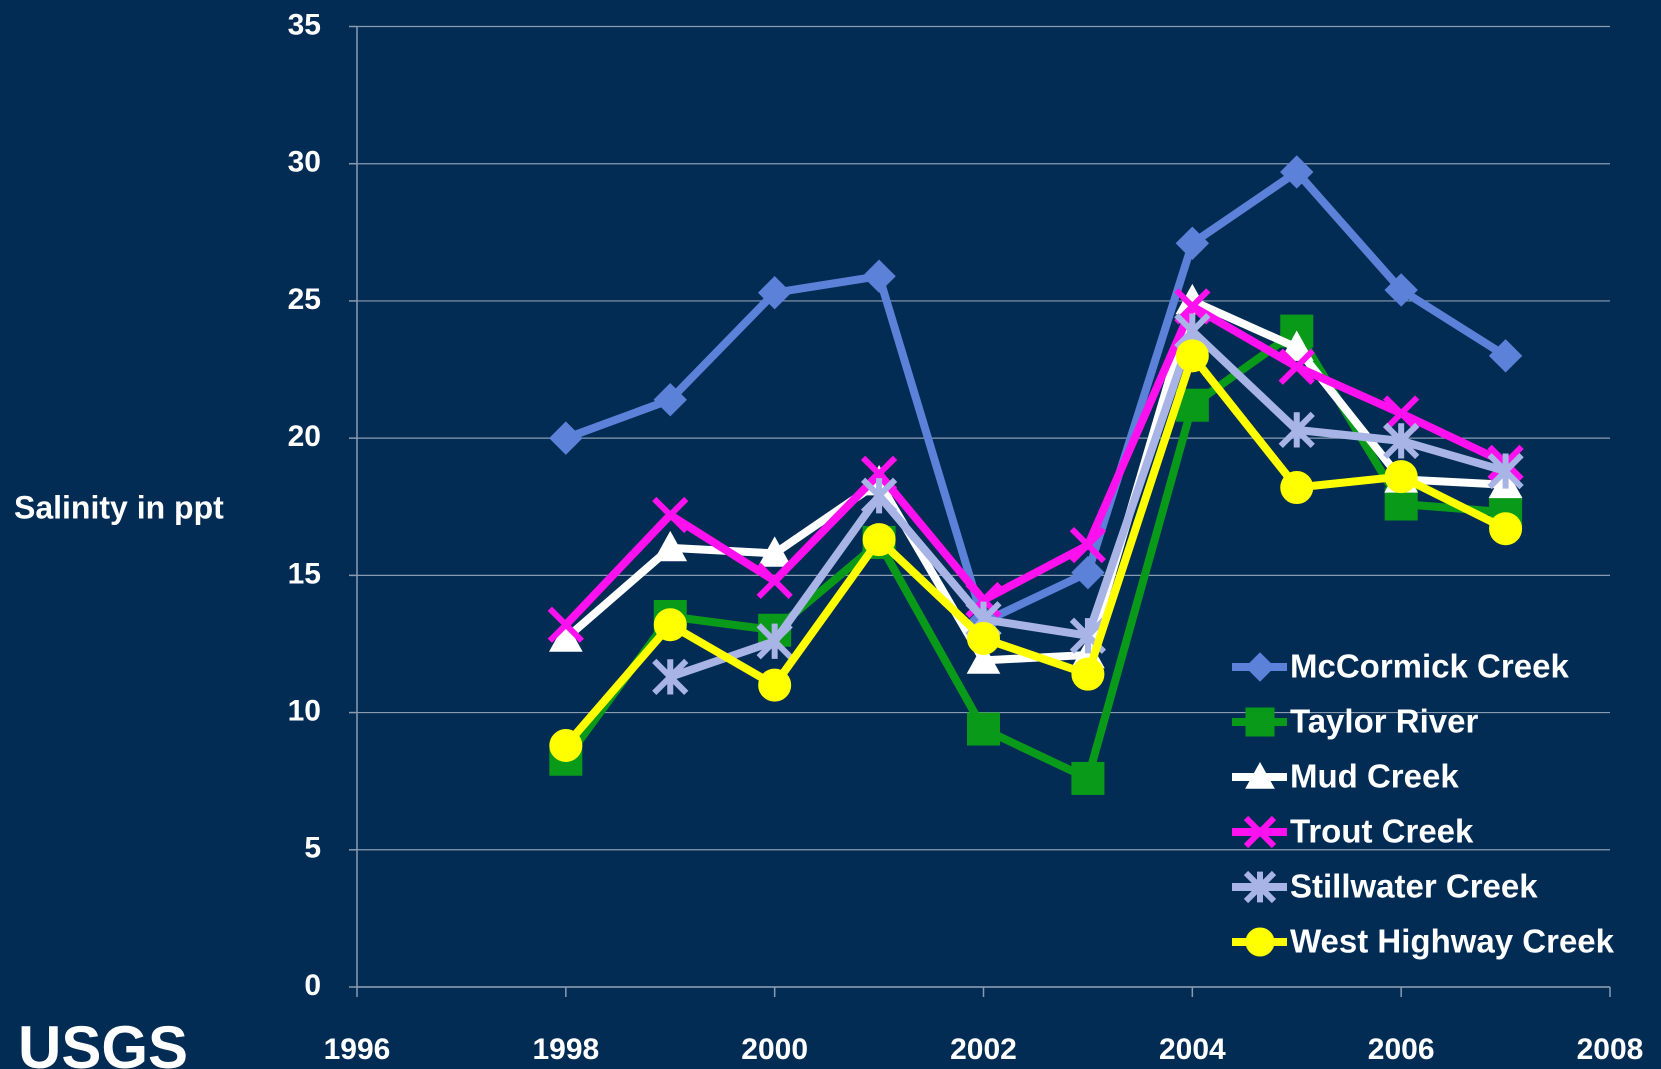  What do you see at coordinates (304, 299) in the screenshot?
I see `y-tick-label: 25` at bounding box center [304, 299].